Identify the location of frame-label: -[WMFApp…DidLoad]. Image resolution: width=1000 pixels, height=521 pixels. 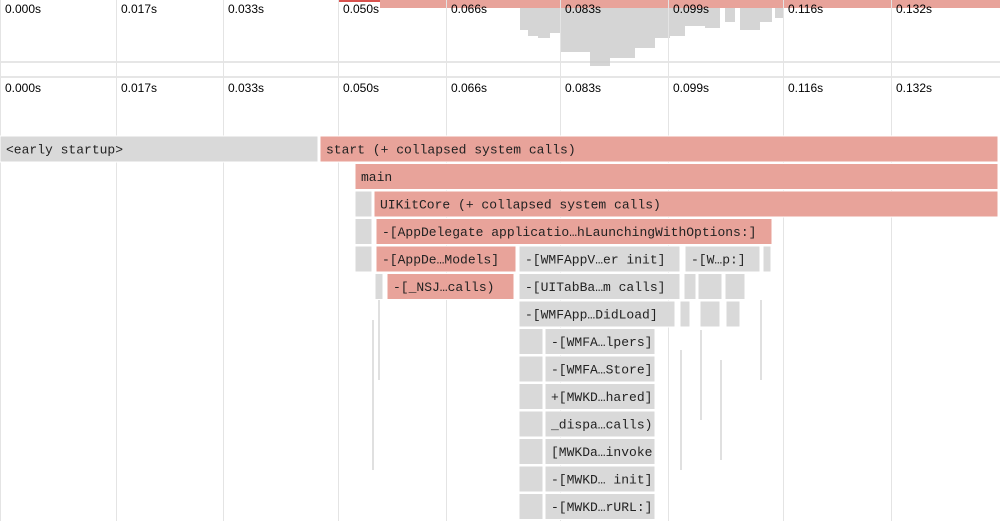
(591, 314).